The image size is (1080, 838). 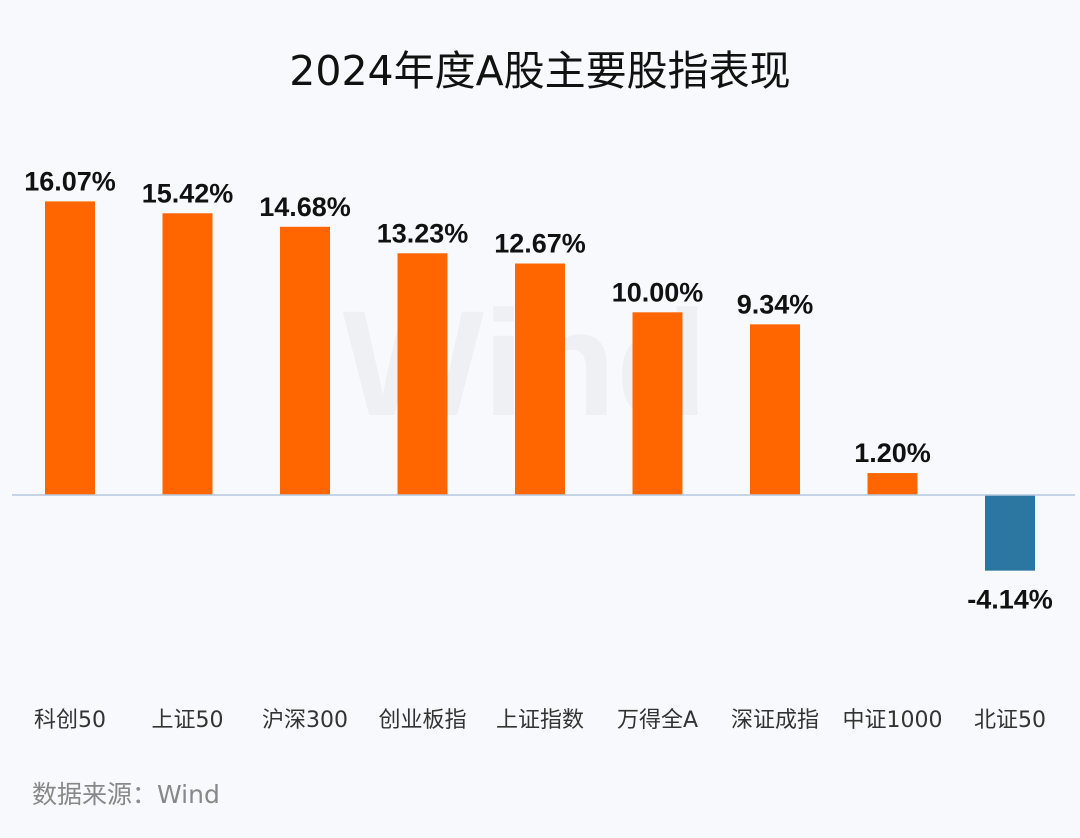 What do you see at coordinates (775, 304) in the screenshot?
I see `value-label-7: 9.34%` at bounding box center [775, 304].